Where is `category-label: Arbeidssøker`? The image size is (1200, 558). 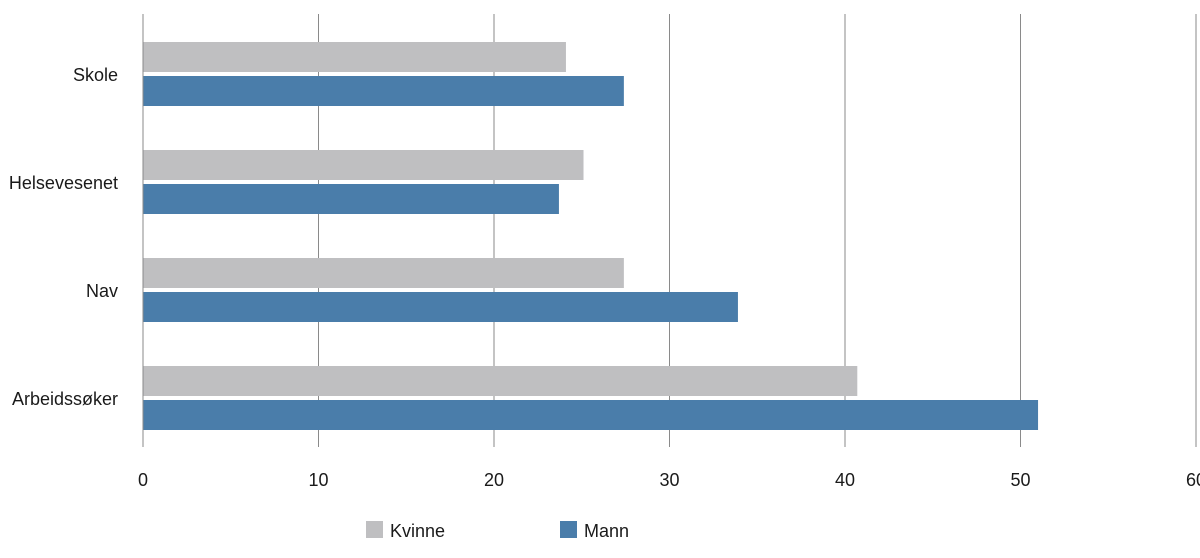 category-label: Arbeidssøker is located at coordinates (65, 399).